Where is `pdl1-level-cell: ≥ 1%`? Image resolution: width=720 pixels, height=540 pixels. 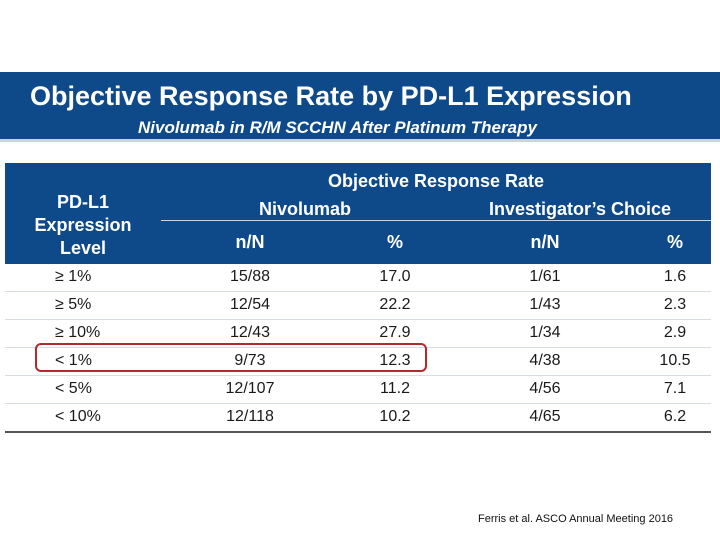
pdl1-level-cell: ≥ 1% is located at coordinates (73, 276).